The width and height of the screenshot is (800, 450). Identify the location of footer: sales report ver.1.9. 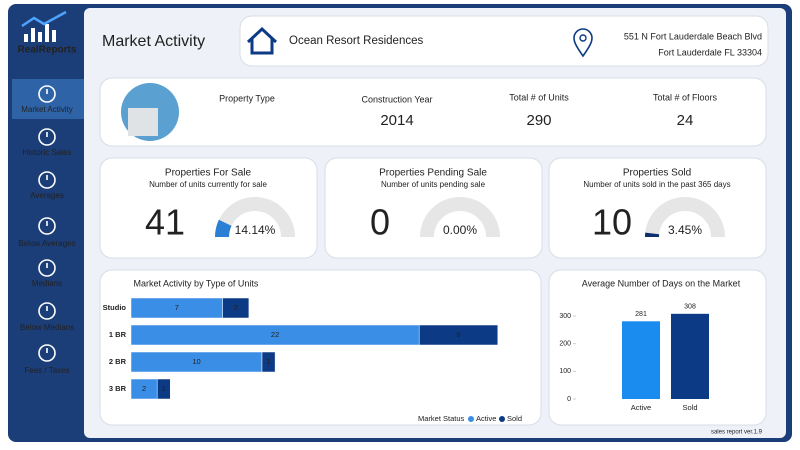
(737, 433).